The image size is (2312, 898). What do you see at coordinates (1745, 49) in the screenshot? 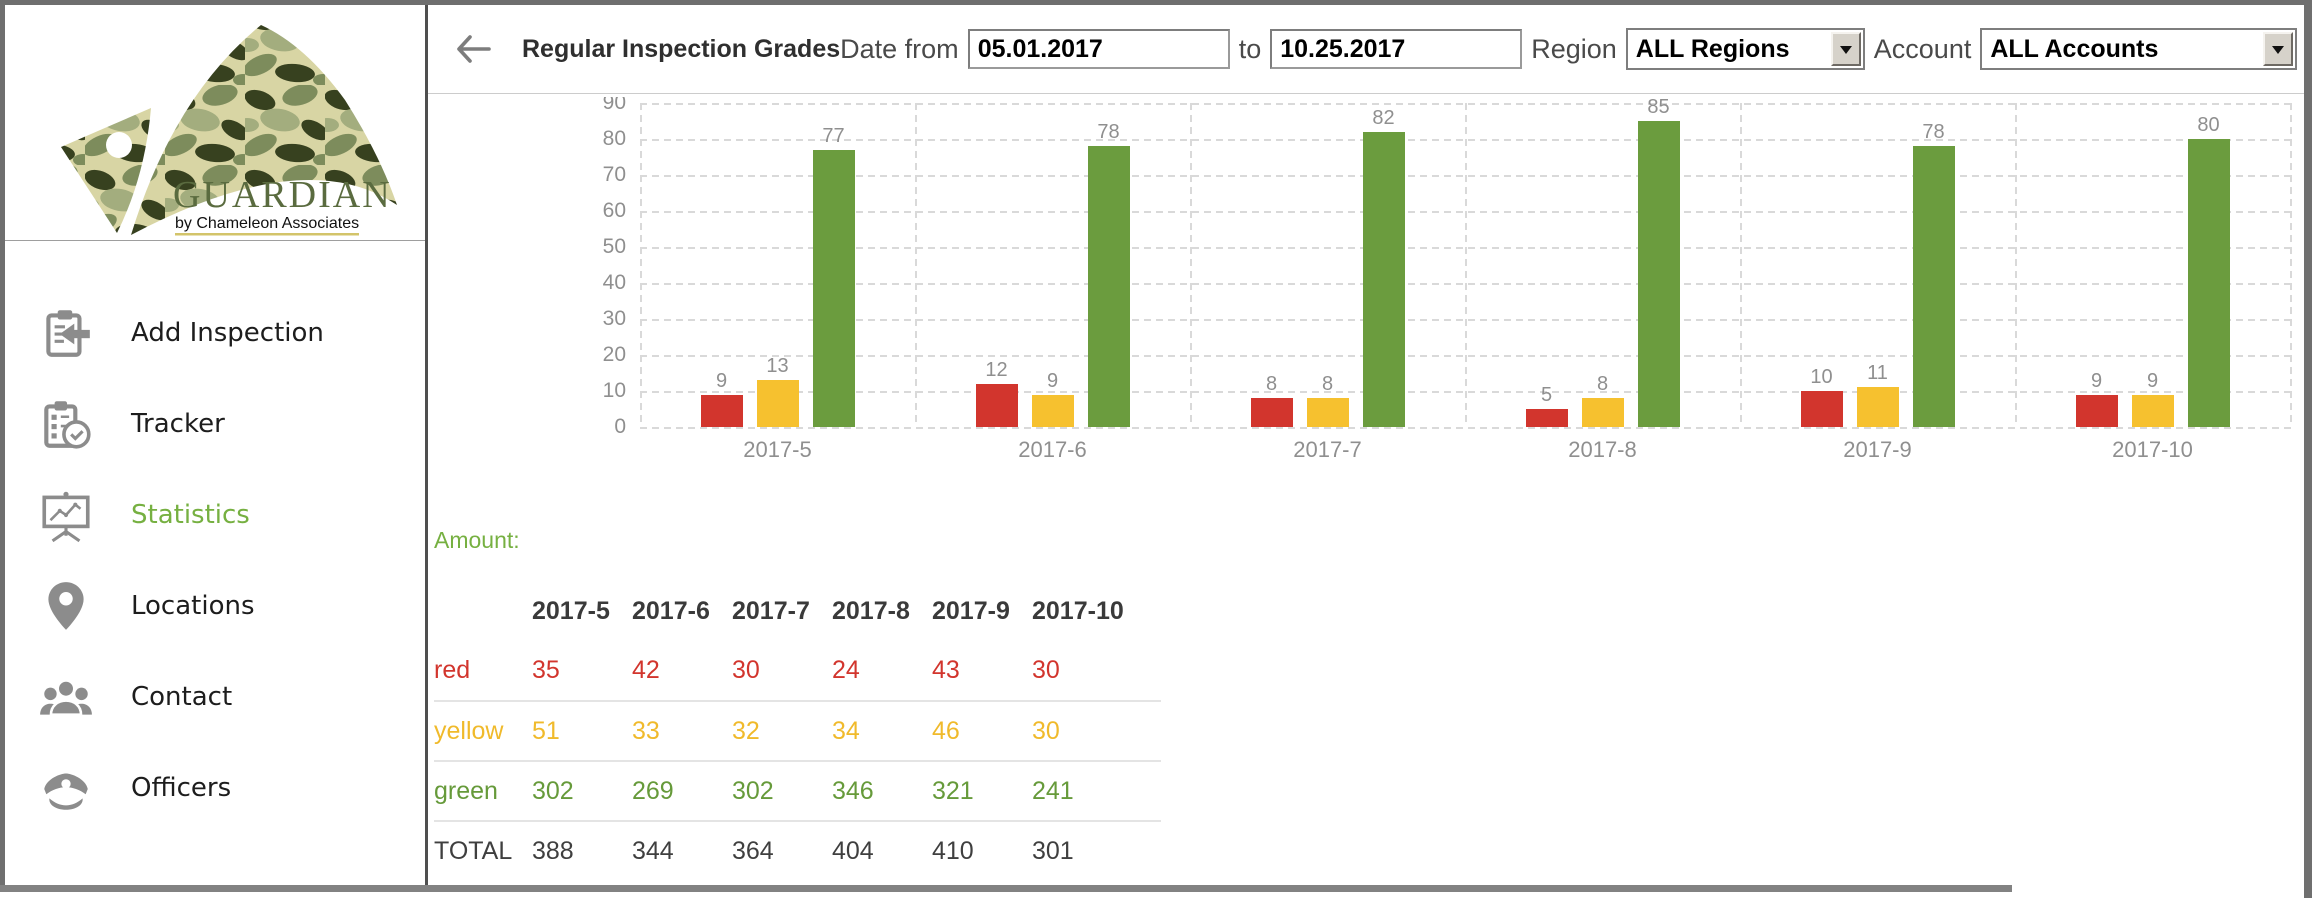
I see `region-select: ALL Regions` at bounding box center [1745, 49].